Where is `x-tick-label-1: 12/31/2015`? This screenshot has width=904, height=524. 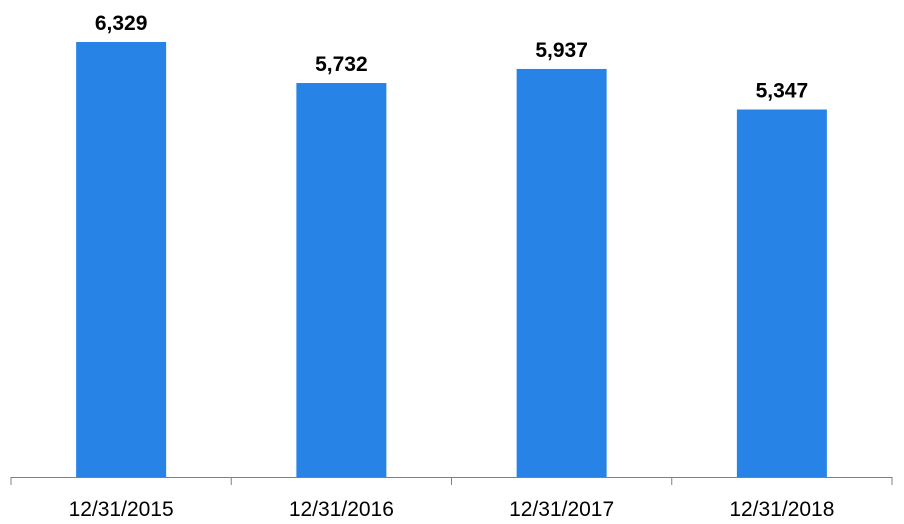 x-tick-label-1: 12/31/2015 is located at coordinates (121, 509).